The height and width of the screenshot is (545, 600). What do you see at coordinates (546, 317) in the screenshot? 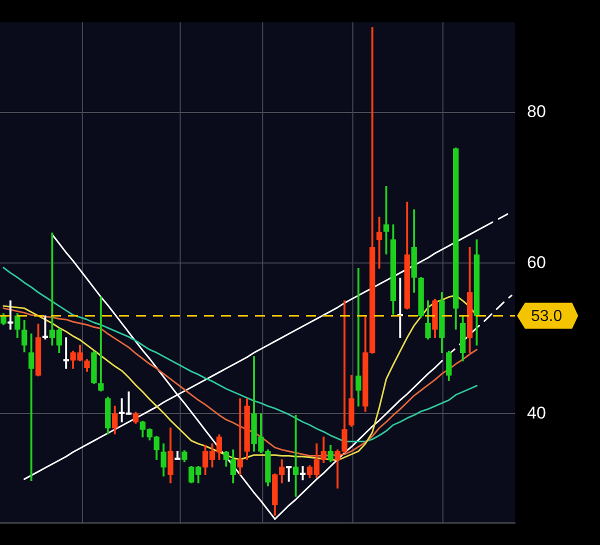
I see `ref-line-label: 53.0` at bounding box center [546, 317].